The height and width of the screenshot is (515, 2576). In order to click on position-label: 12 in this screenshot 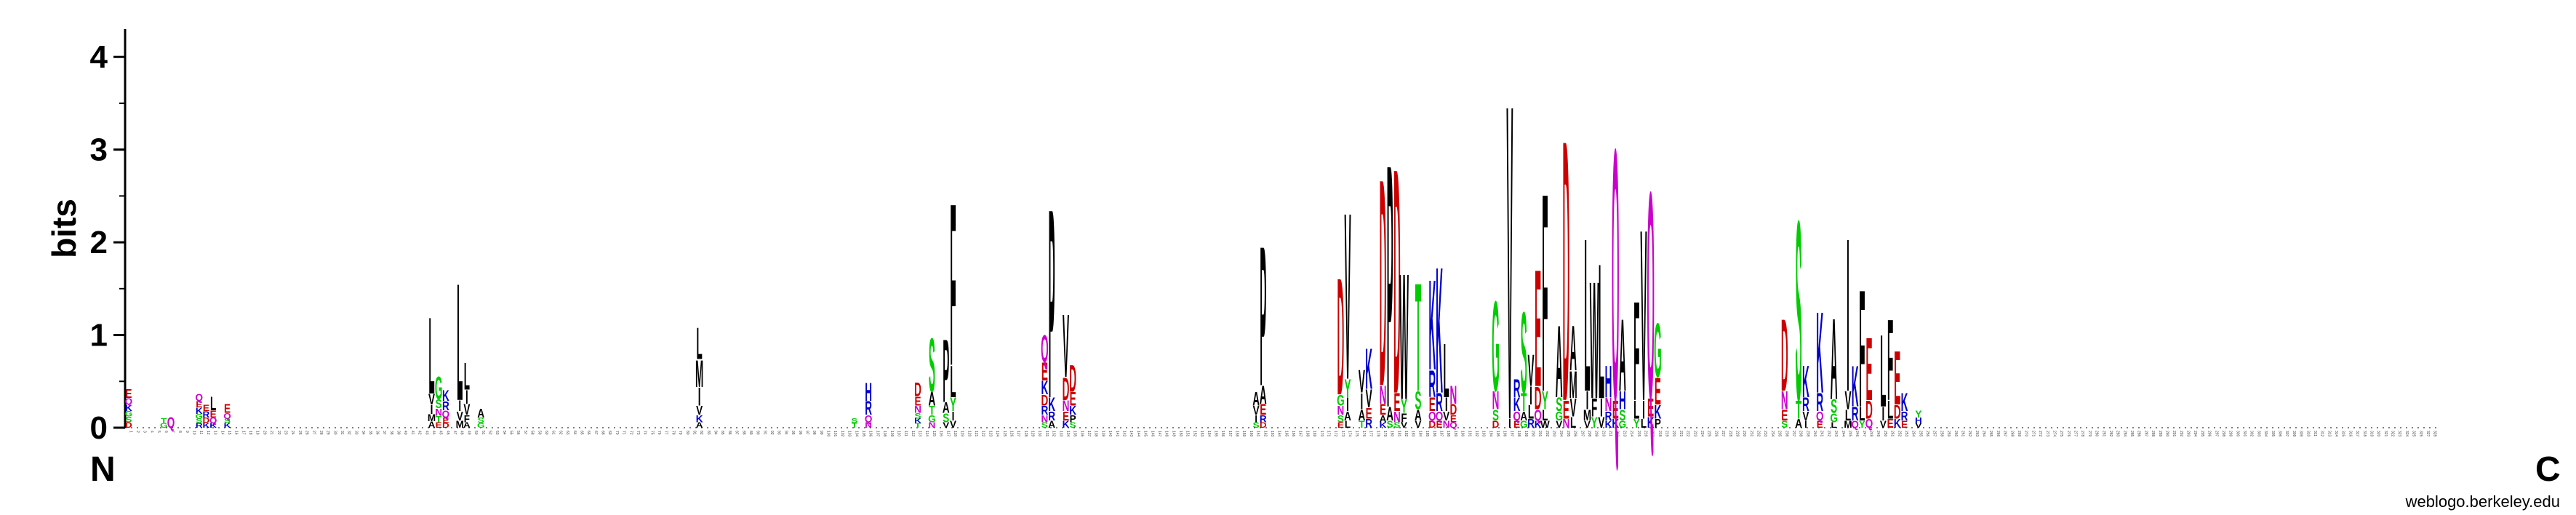, I will do `click(208, 433)`.